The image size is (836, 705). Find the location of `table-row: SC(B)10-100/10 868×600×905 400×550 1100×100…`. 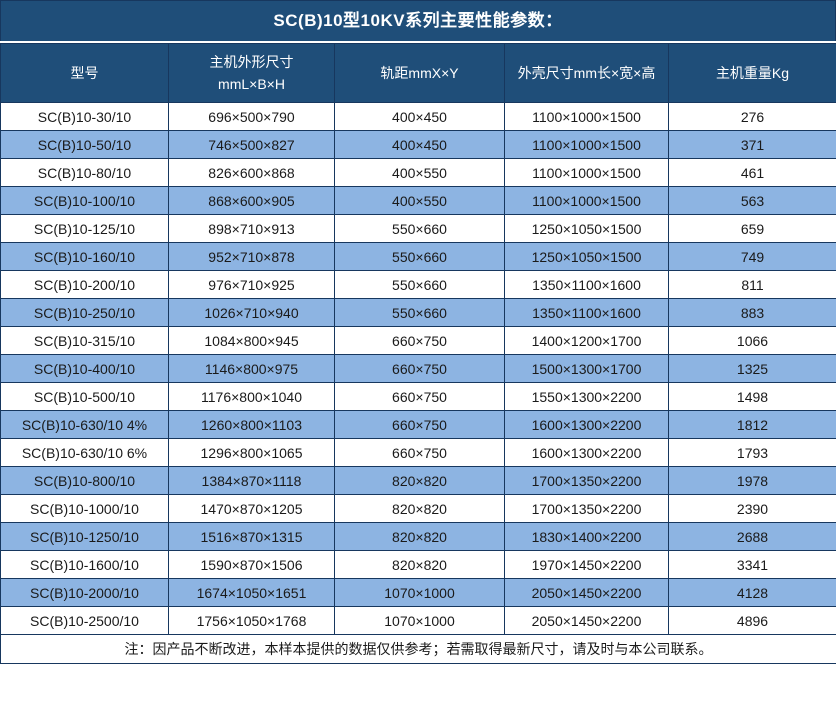

table-row: SC(B)10-100/10 868×600×905 400×550 1100×100… is located at coordinates (418, 200).